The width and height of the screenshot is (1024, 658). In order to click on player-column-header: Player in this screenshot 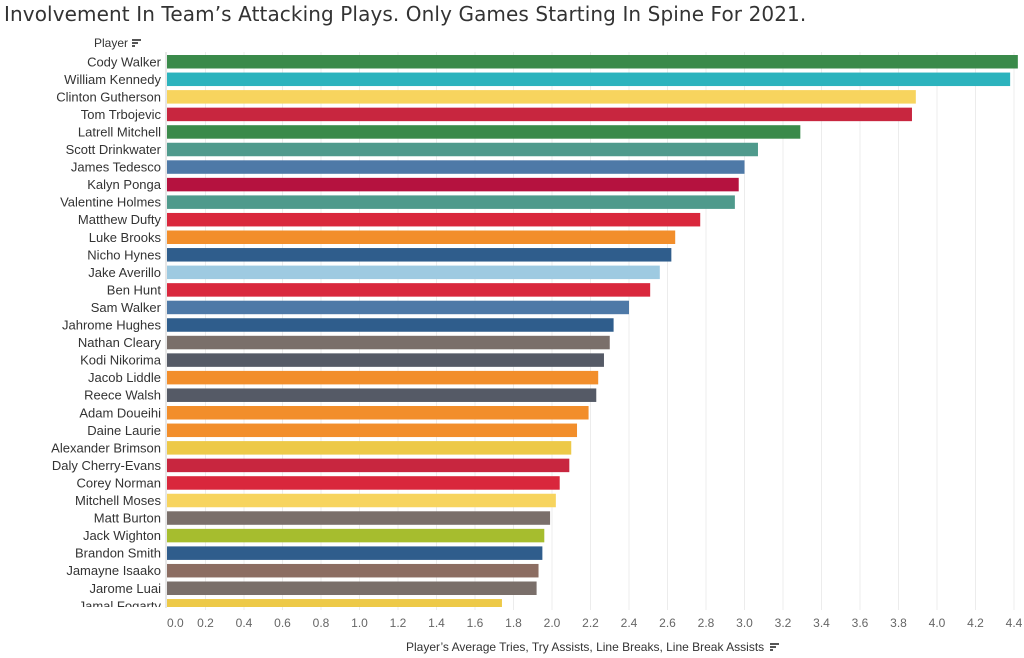, I will do `click(118, 43)`.